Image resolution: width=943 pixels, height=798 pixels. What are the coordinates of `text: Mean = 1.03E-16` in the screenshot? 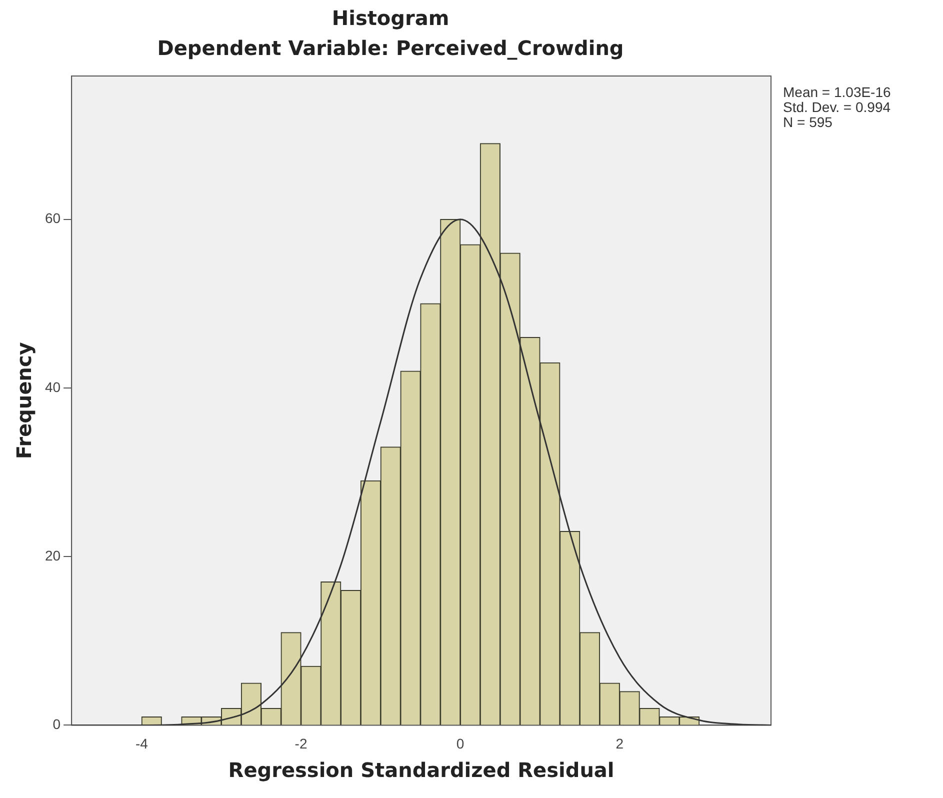 It's located at (837, 92).